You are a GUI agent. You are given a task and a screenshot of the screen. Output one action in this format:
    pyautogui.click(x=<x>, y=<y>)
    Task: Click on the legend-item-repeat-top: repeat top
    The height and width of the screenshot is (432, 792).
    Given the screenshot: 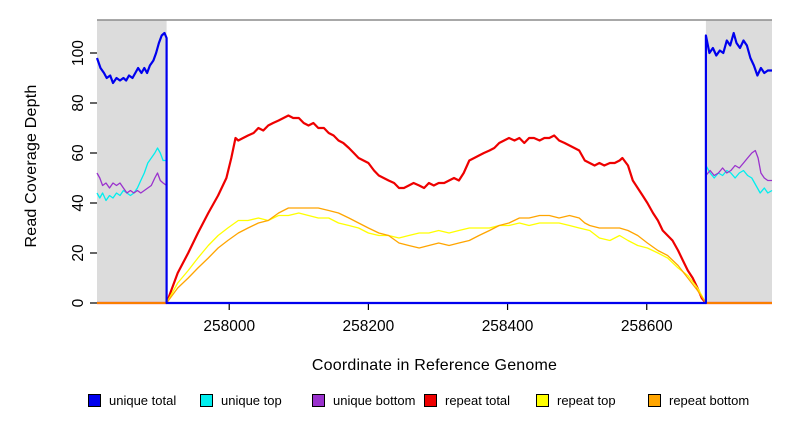 What is the action you would take?
    pyautogui.click(x=592, y=400)
    